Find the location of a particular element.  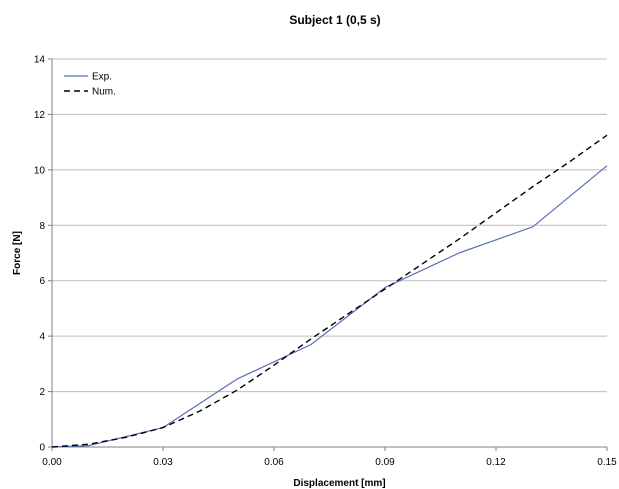

x-tick-label: 0.03 is located at coordinates (163, 462).